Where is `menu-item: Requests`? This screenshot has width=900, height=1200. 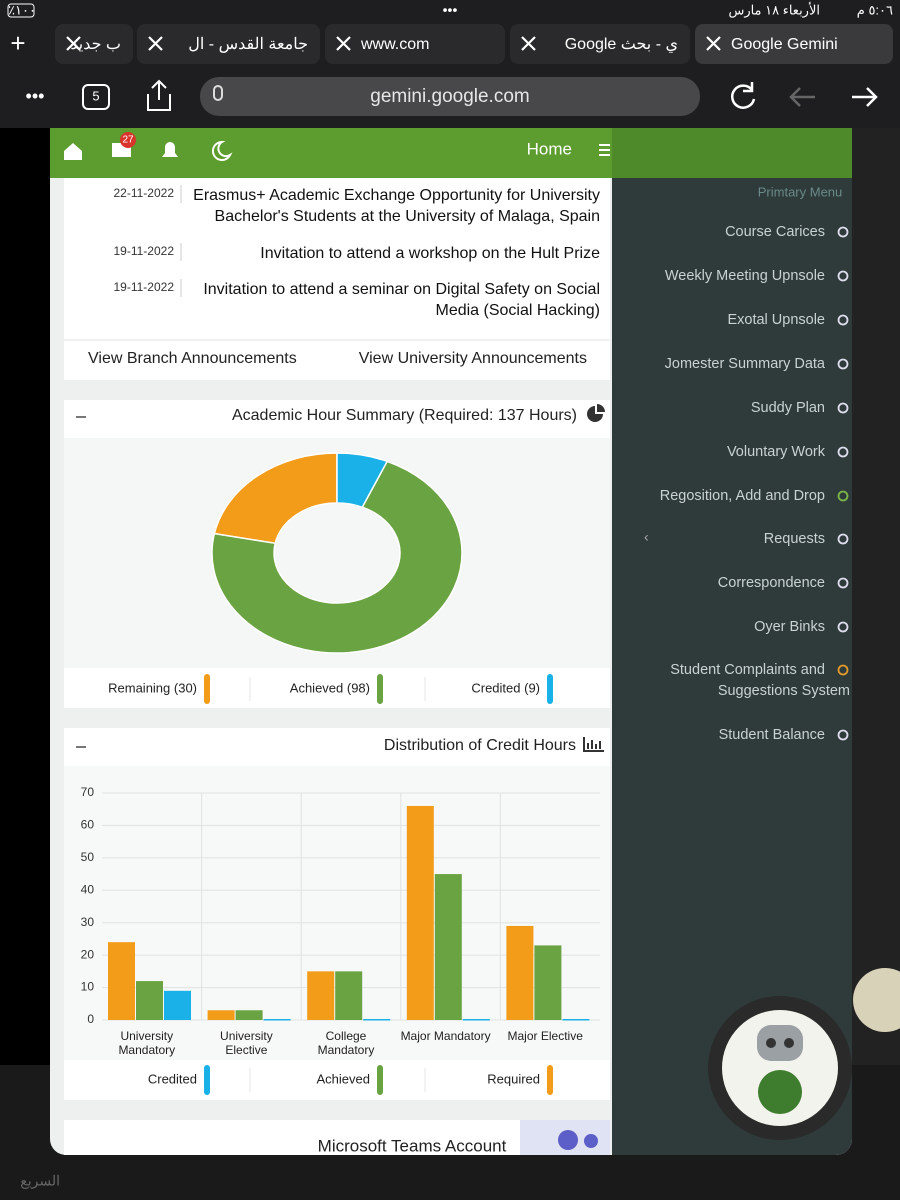
menu-item: Requests is located at coordinates (794, 539).